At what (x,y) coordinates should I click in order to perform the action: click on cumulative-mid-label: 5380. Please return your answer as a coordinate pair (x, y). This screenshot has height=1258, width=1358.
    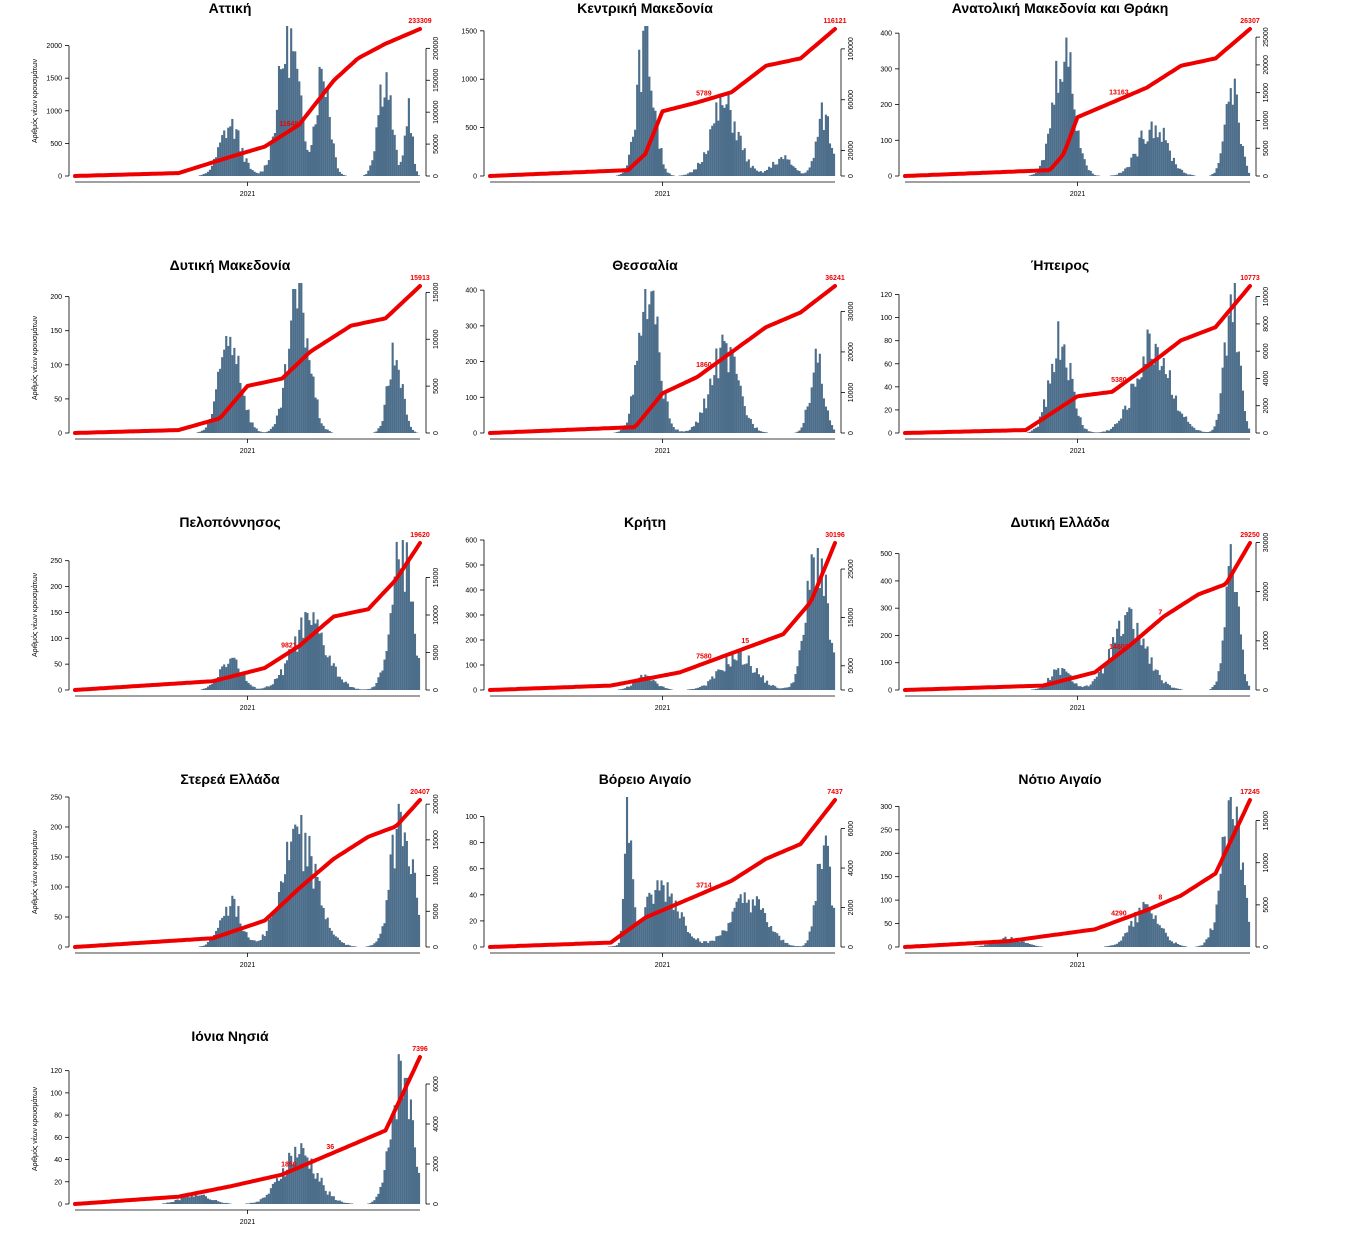
    Looking at the image, I should click on (1119, 380).